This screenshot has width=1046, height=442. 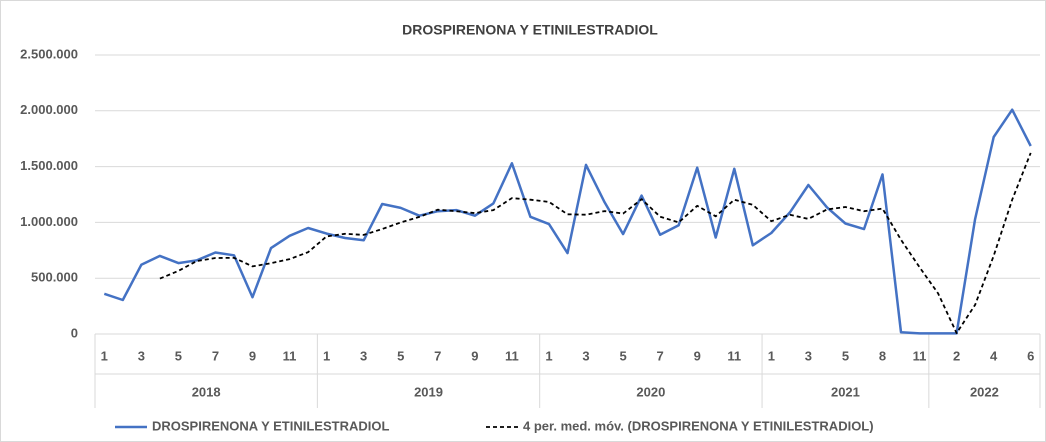 I want to click on x-tick-label: 4, so click(x=994, y=355).